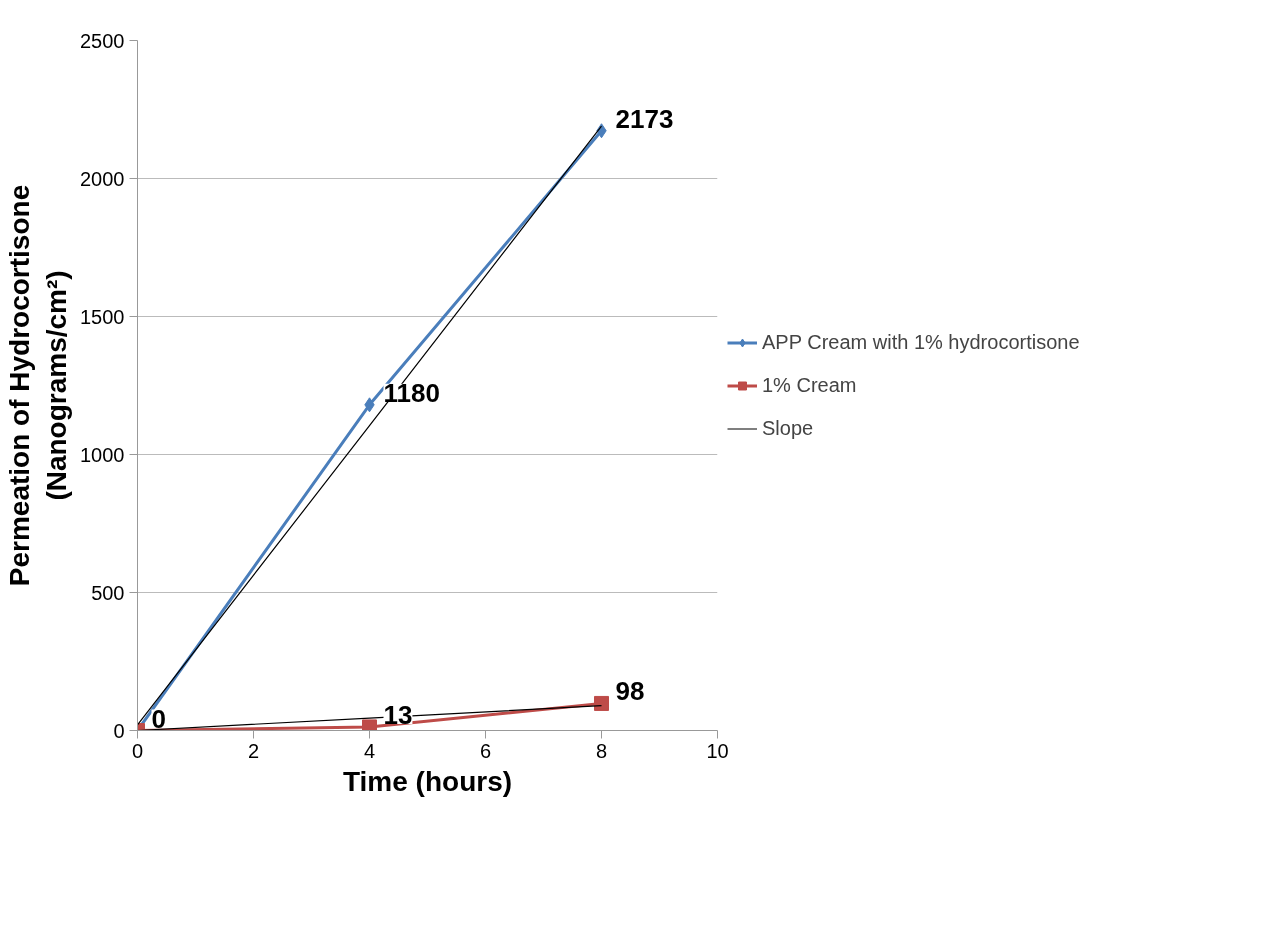 This screenshot has height=927, width=1275. I want to click on data-label: 98, so click(630, 691).